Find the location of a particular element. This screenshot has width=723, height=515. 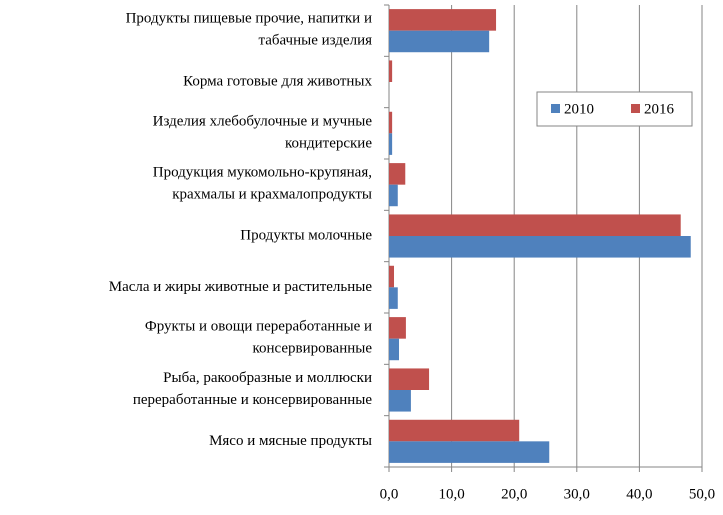

y-tick-label: Продукты молочные is located at coordinates (306, 235).